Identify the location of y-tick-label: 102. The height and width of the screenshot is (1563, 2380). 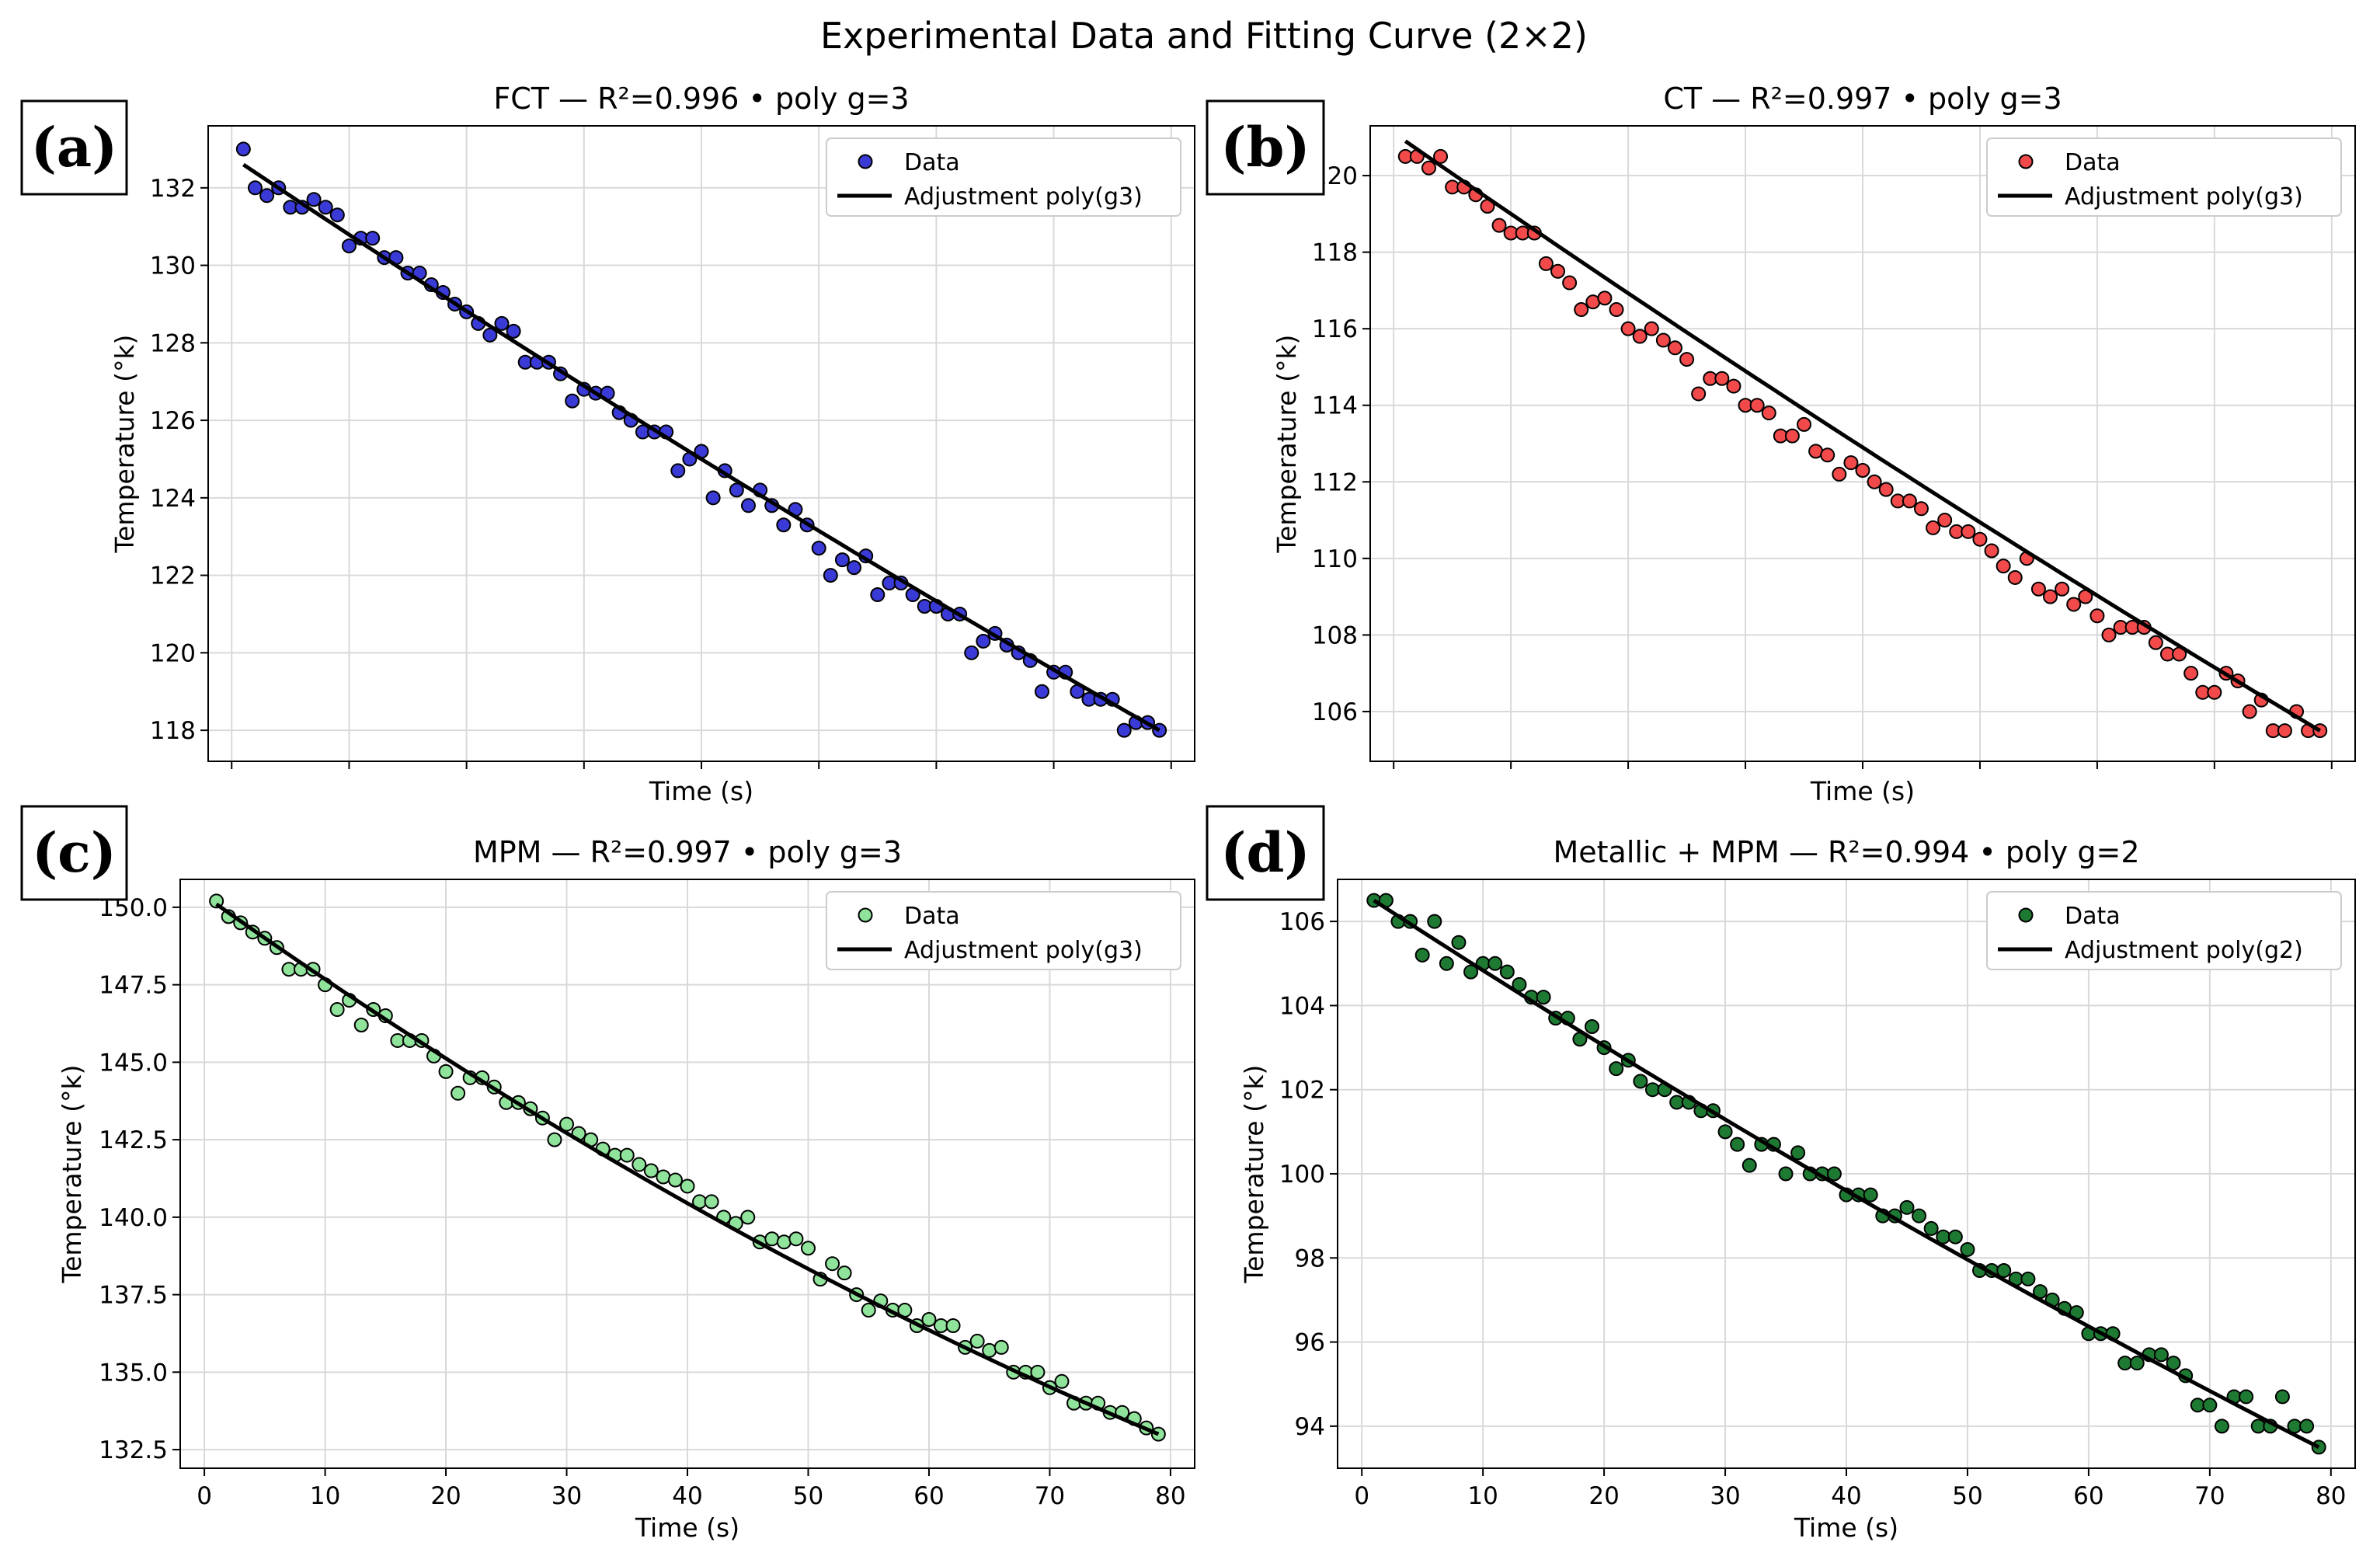
(1302, 1091).